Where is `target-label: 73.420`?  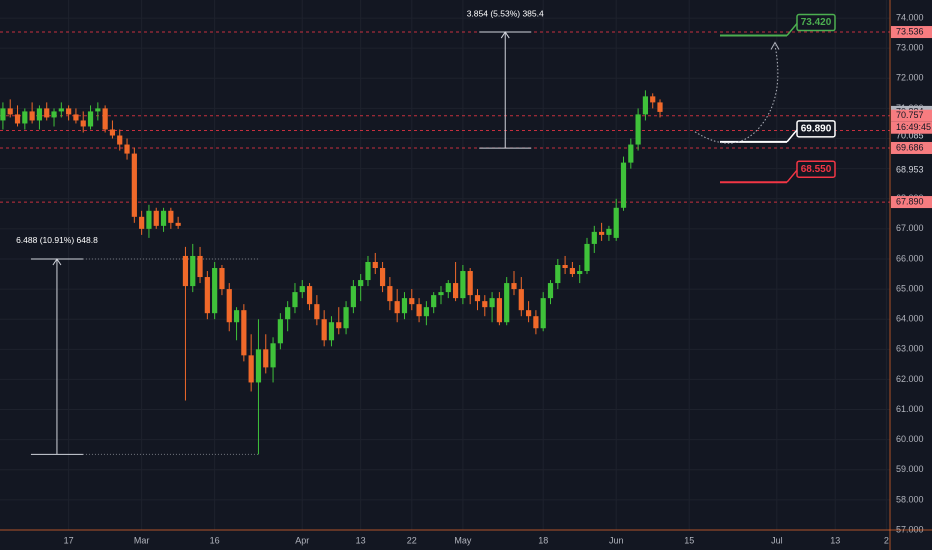 target-label: 73.420 is located at coordinates (816, 22).